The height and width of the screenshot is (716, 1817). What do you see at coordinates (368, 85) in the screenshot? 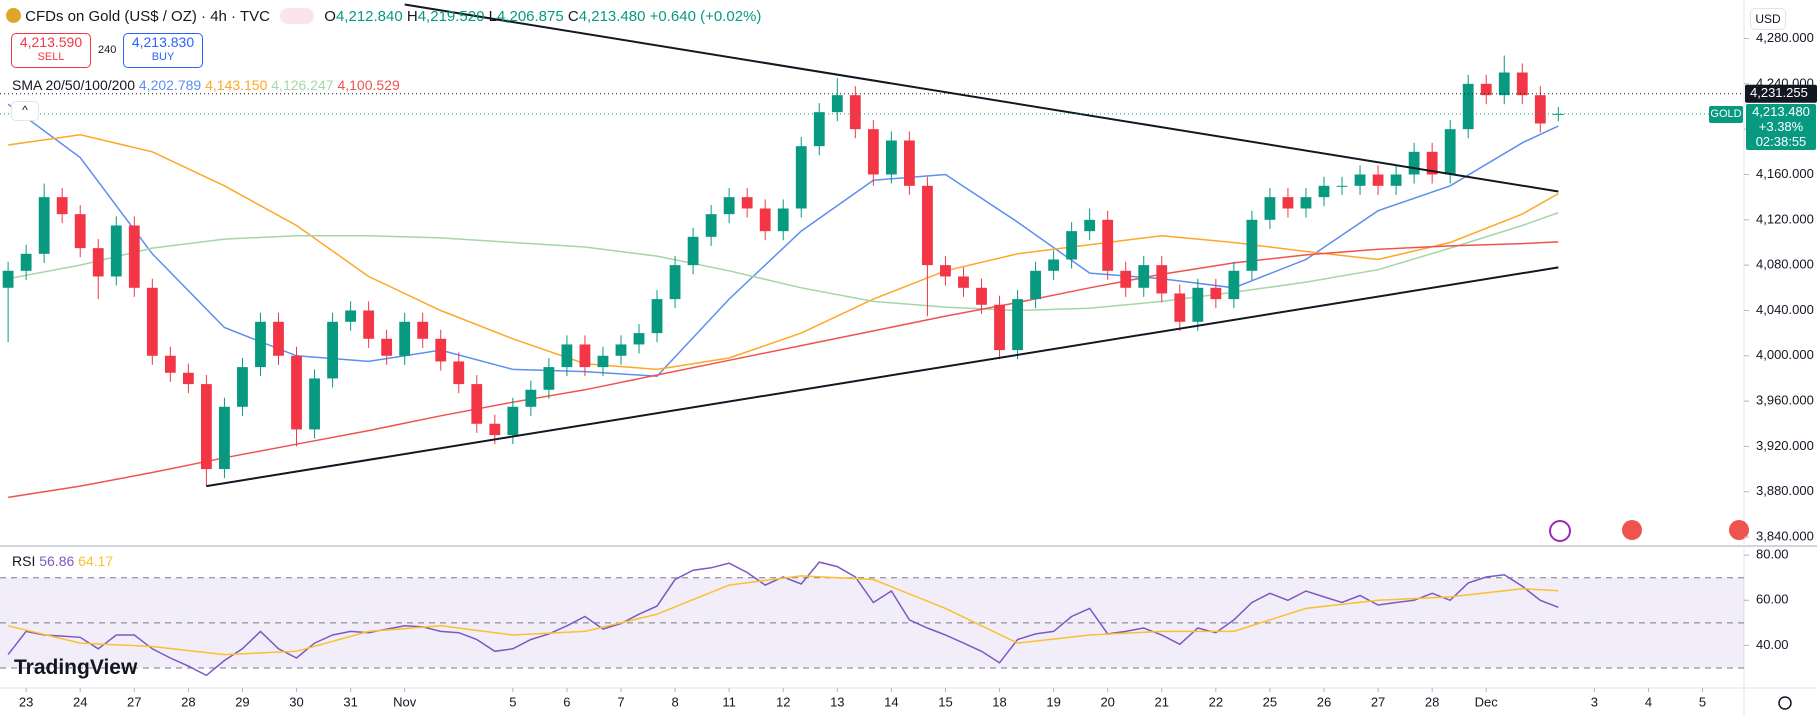
I see `sma-value: 4,100.529` at bounding box center [368, 85].